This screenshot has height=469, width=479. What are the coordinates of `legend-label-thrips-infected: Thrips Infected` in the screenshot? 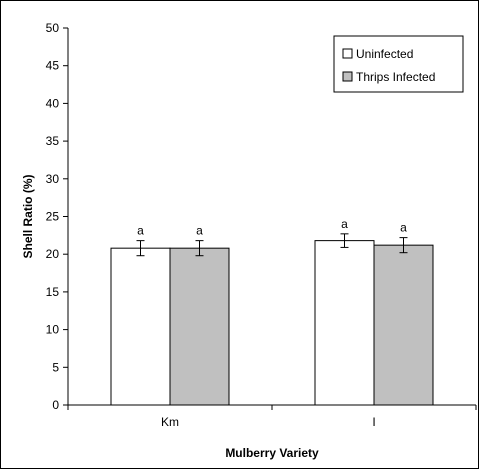 It's located at (395, 77).